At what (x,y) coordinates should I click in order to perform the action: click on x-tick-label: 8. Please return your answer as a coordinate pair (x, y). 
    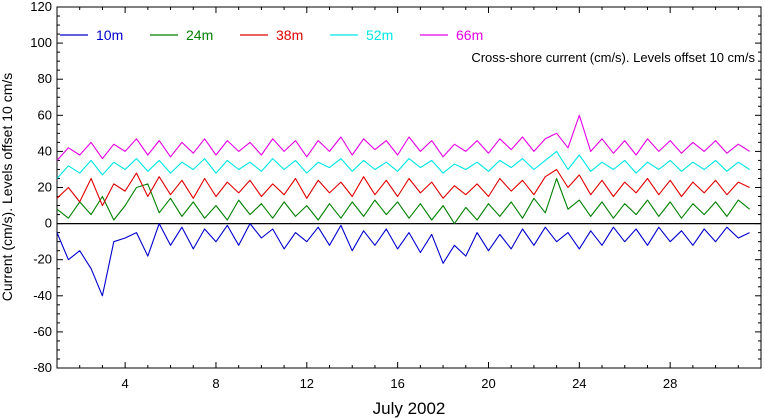
    Looking at the image, I should click on (215, 383).